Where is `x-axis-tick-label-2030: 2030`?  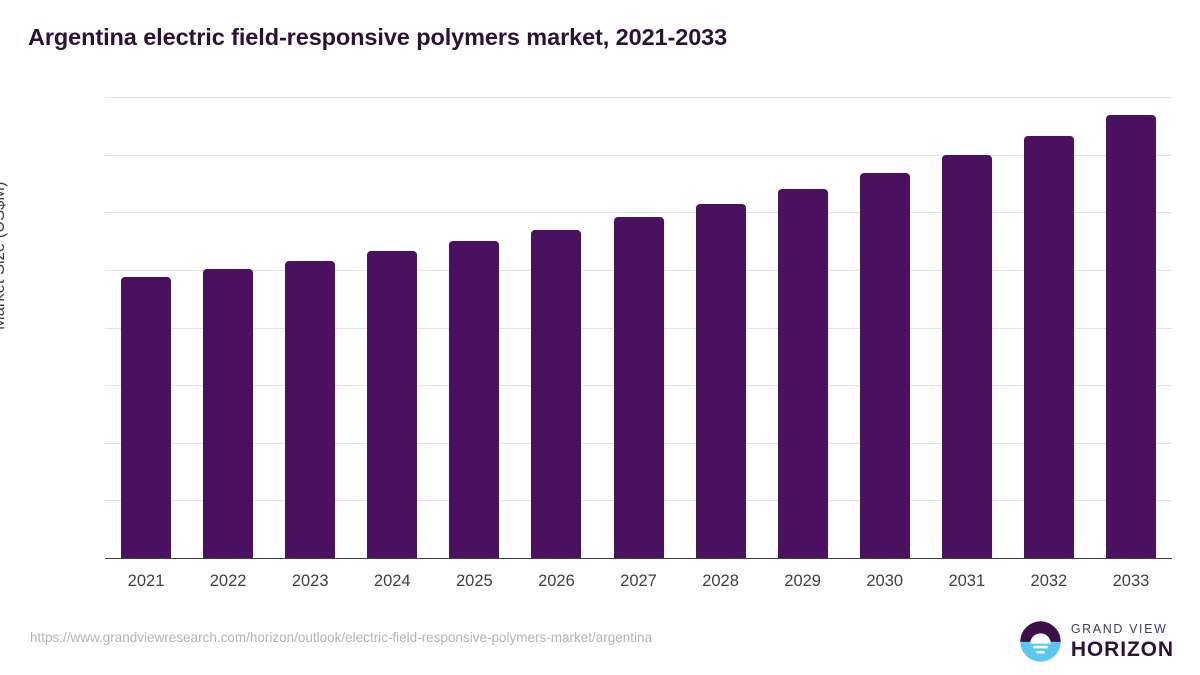
x-axis-tick-label-2030: 2030 is located at coordinates (885, 581).